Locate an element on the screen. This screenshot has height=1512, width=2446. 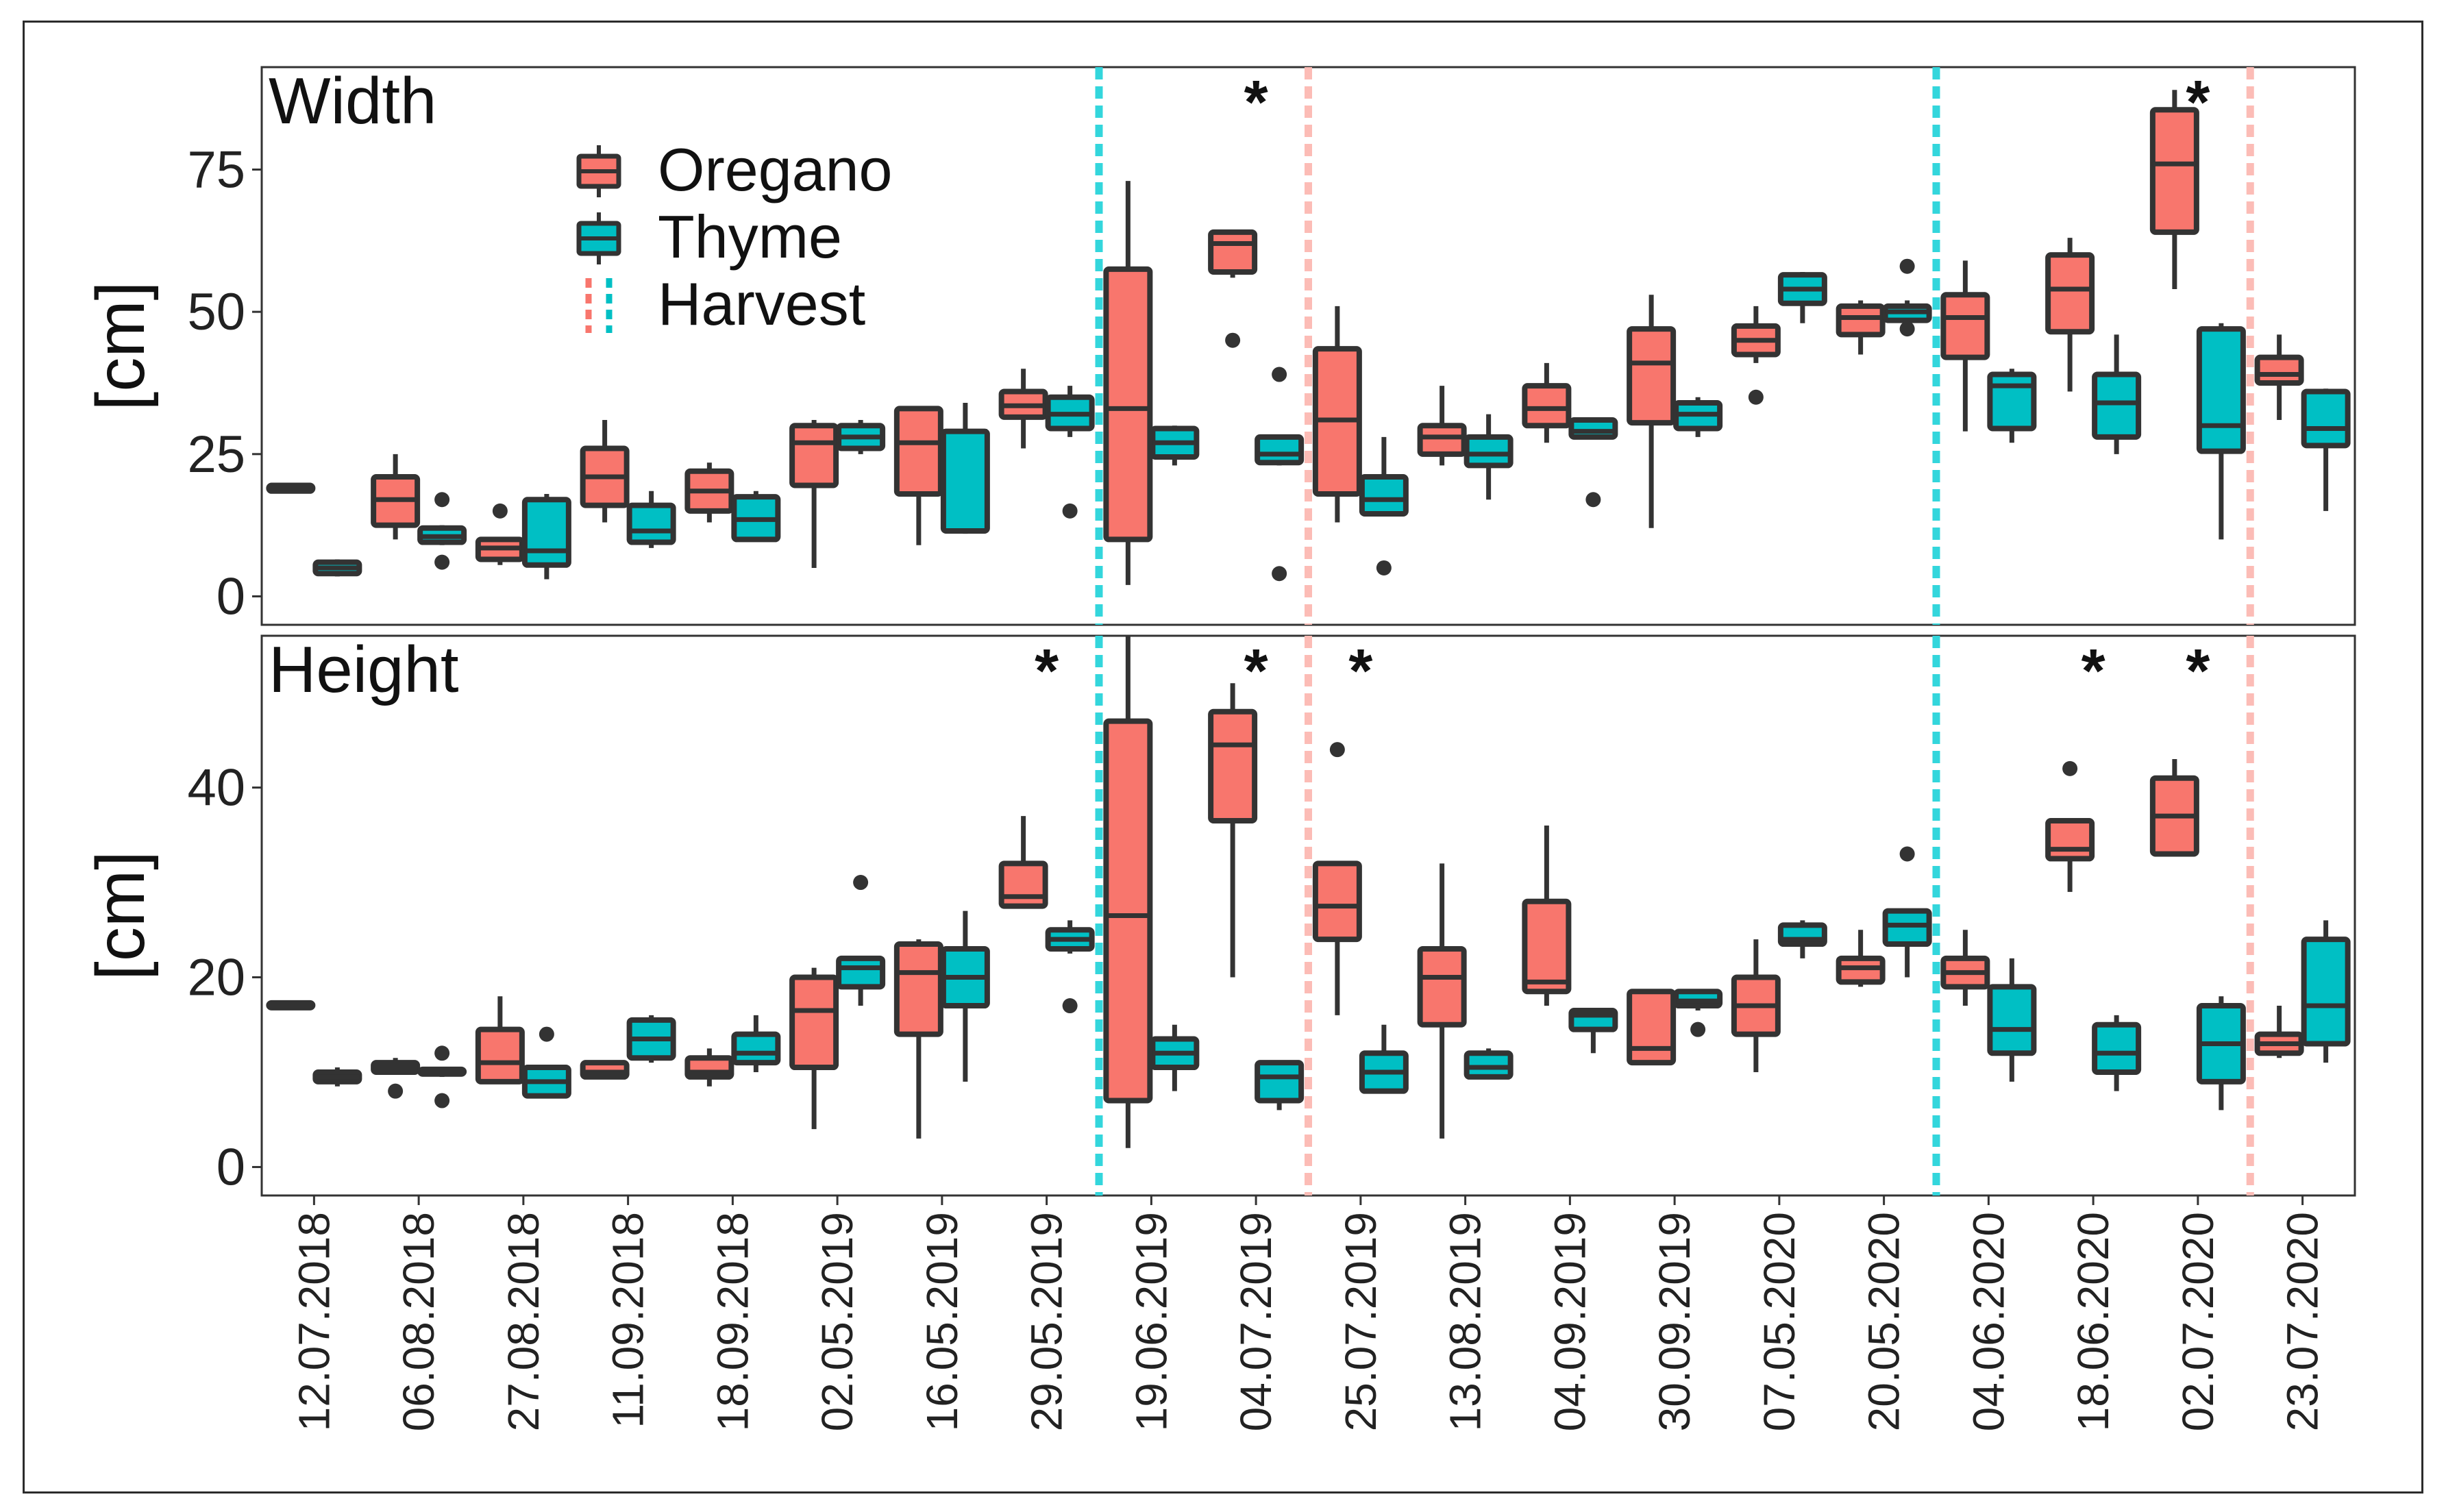
x-tick-label: 30.09.2019 is located at coordinates (1674, 1322).